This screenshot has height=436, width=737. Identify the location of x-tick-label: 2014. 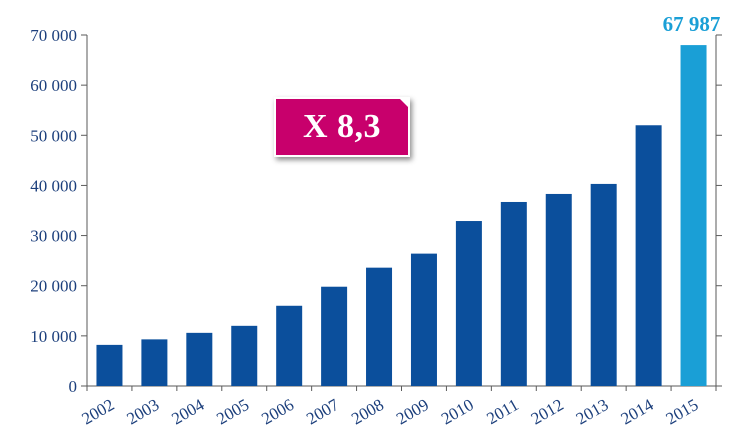
(637, 412).